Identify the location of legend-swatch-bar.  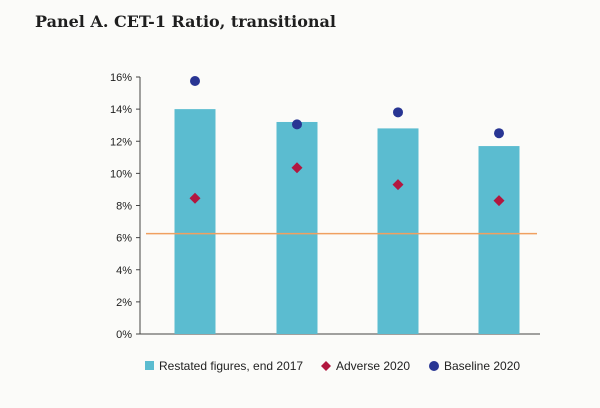
(149, 365).